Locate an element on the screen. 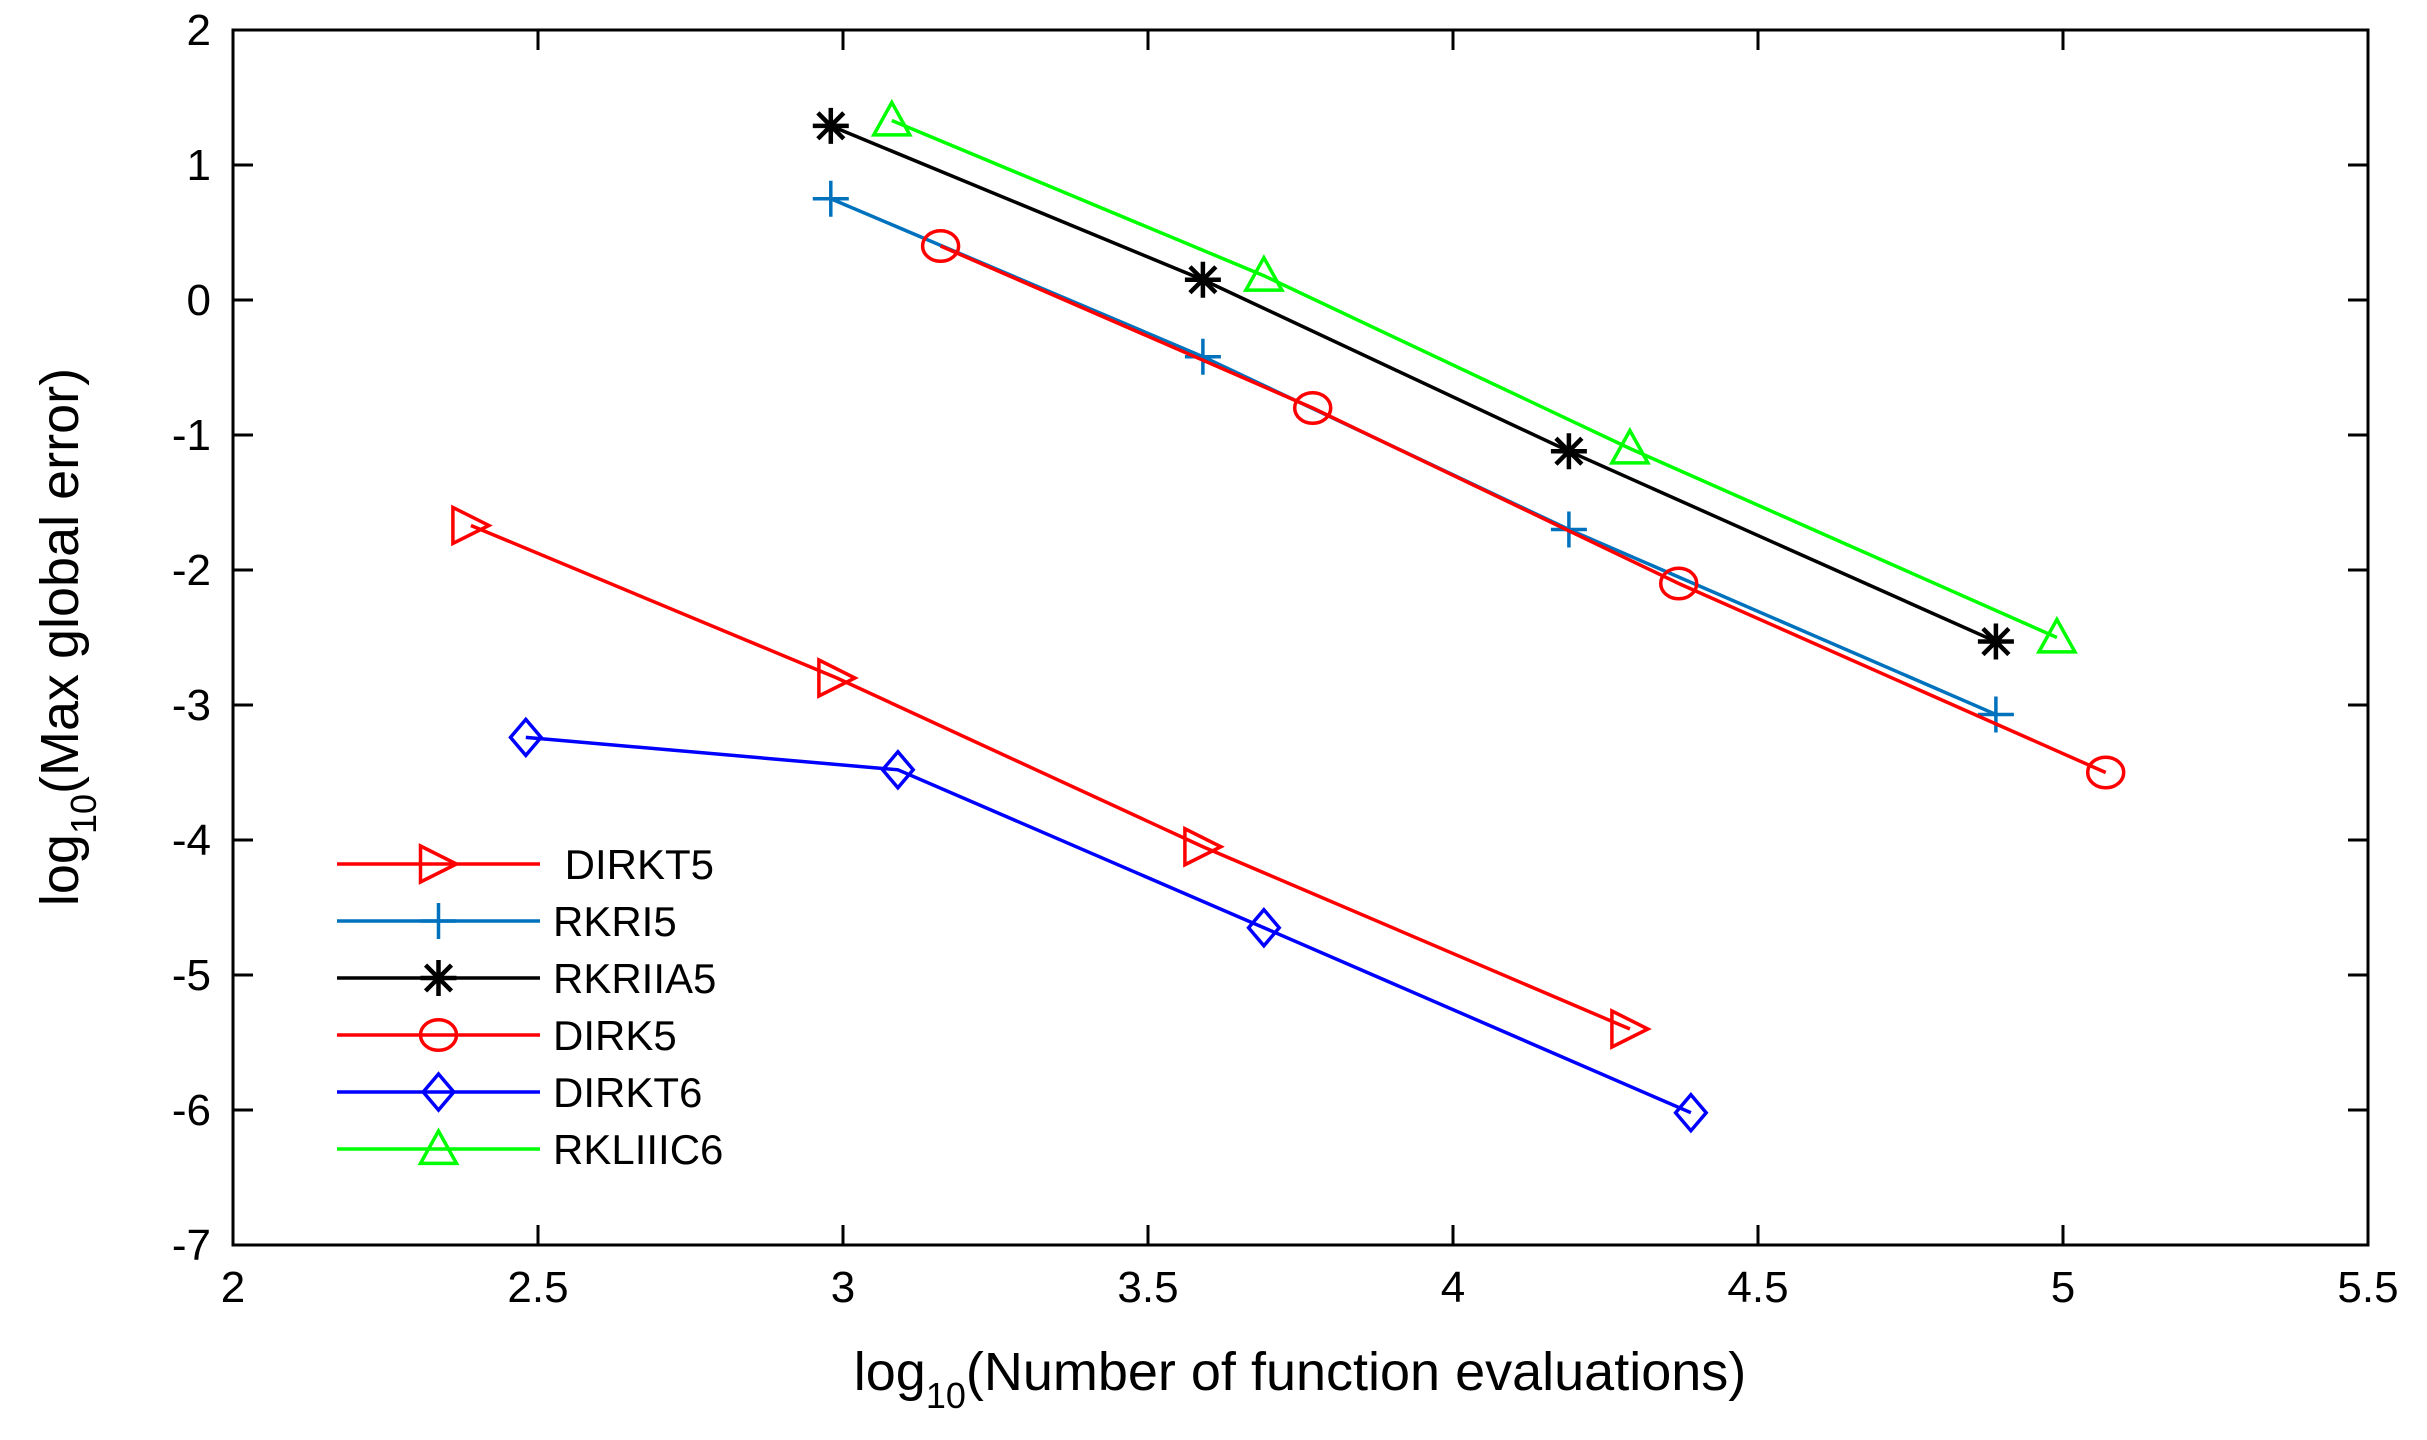  legend-label: RKRI5 is located at coordinates (615, 921).